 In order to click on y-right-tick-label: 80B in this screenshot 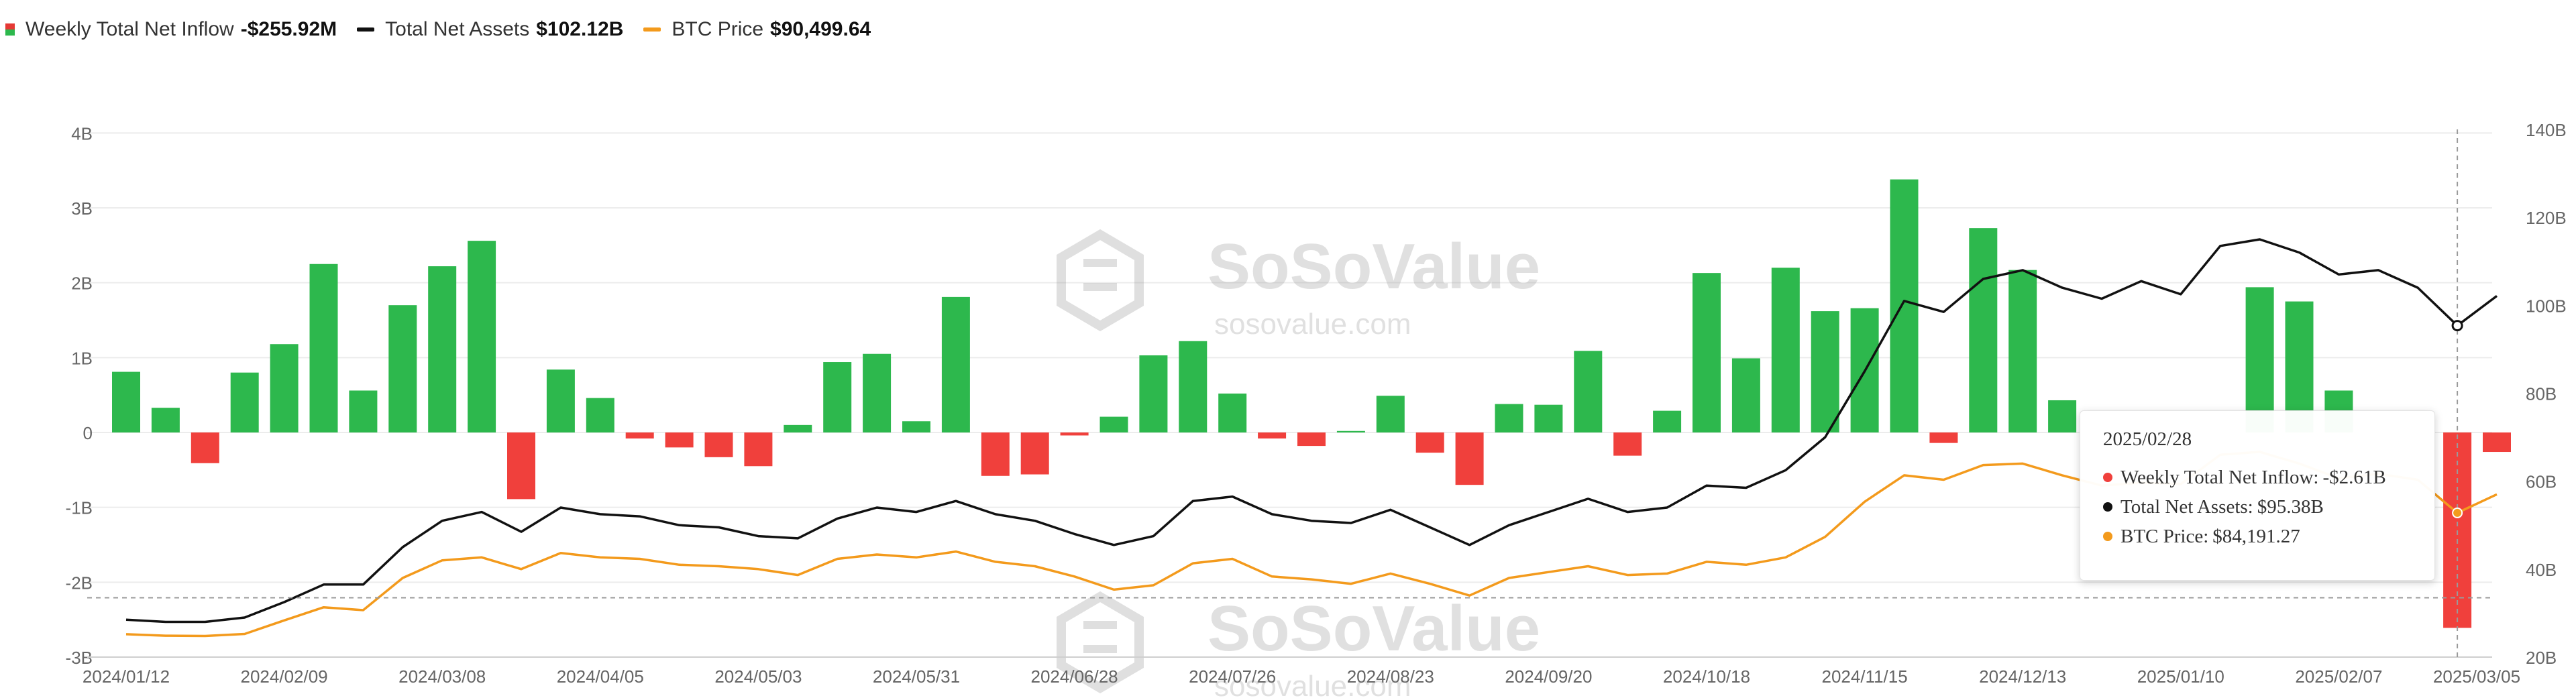, I will do `click(2541, 394)`.